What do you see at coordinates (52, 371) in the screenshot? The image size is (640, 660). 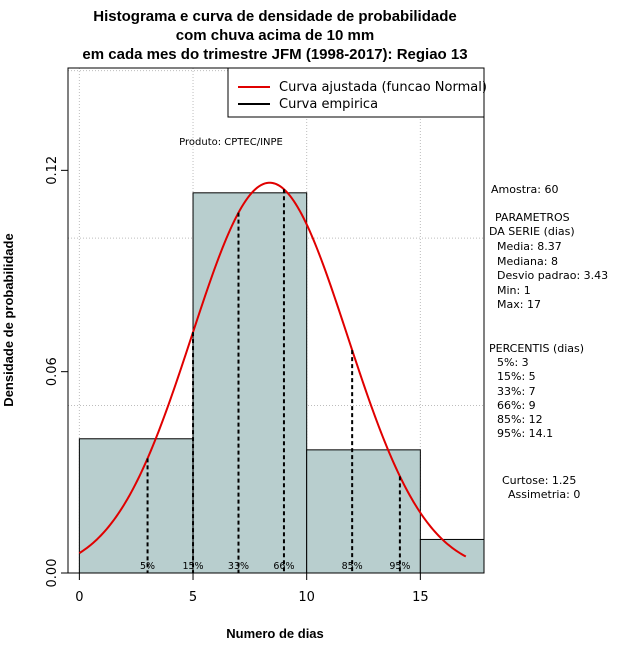 I see `y-tick-label-1: 0.06` at bounding box center [52, 371].